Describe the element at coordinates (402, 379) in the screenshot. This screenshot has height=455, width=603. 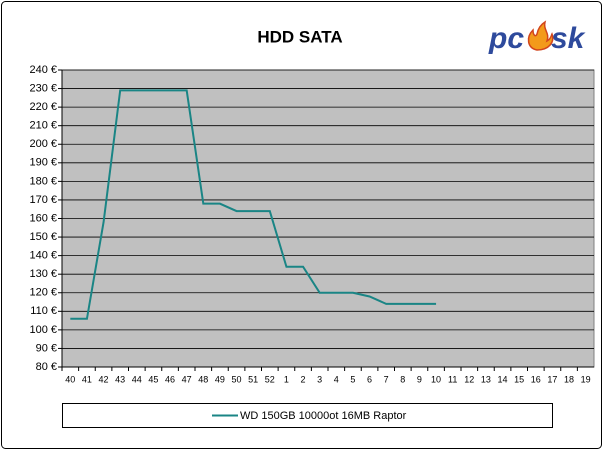
I see `x-tick-label: 8` at that location.